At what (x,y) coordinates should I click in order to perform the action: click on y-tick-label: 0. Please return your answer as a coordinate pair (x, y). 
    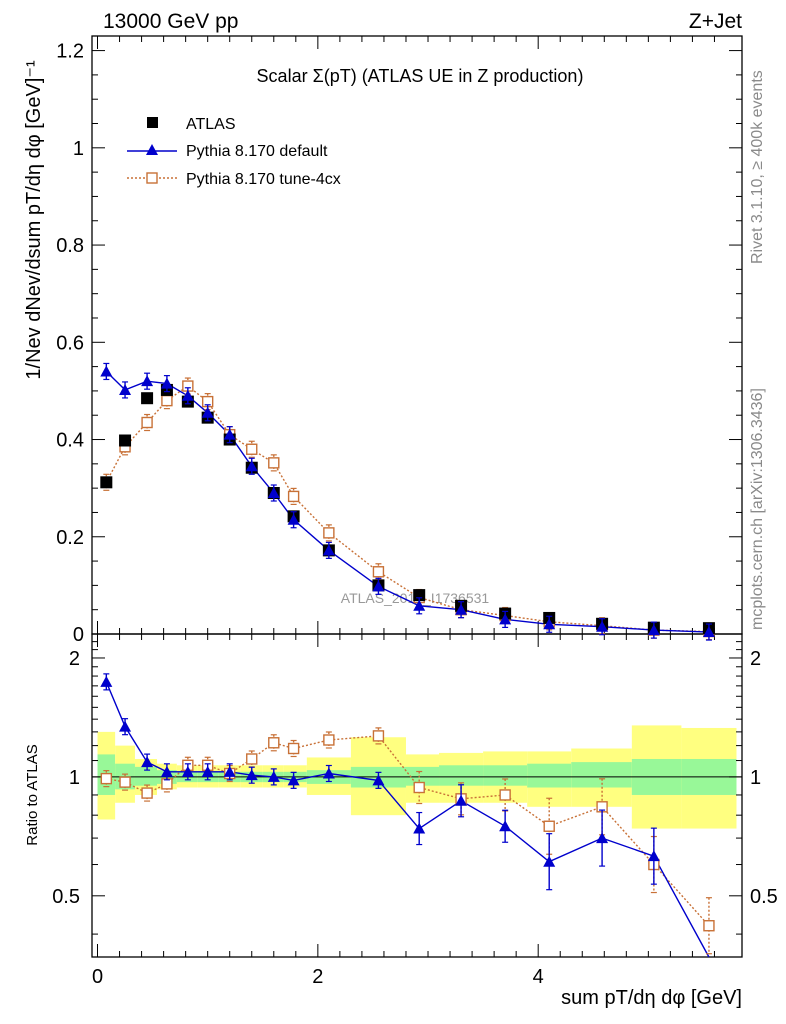
    Looking at the image, I should click on (78, 635).